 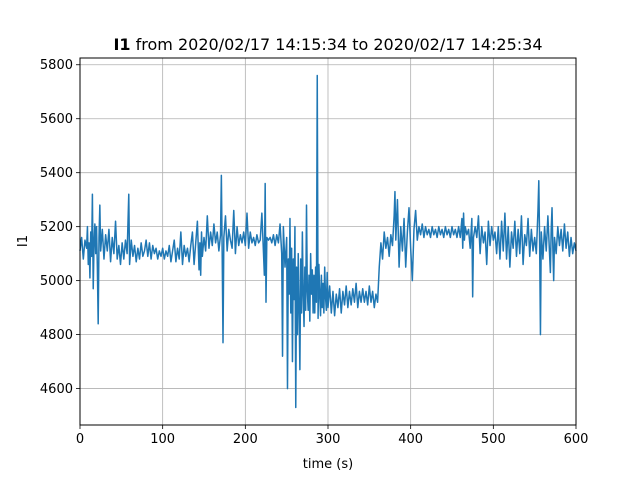 I want to click on y-axis-label: I1, so click(x=23, y=241).